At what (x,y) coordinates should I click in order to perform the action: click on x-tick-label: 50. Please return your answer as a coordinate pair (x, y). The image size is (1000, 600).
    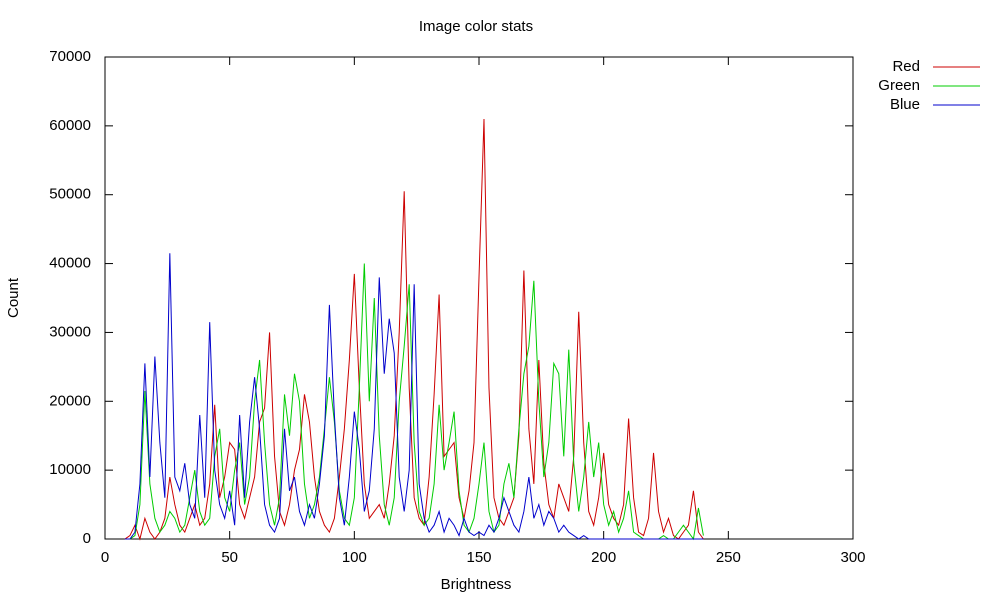
    Looking at the image, I should click on (229, 557).